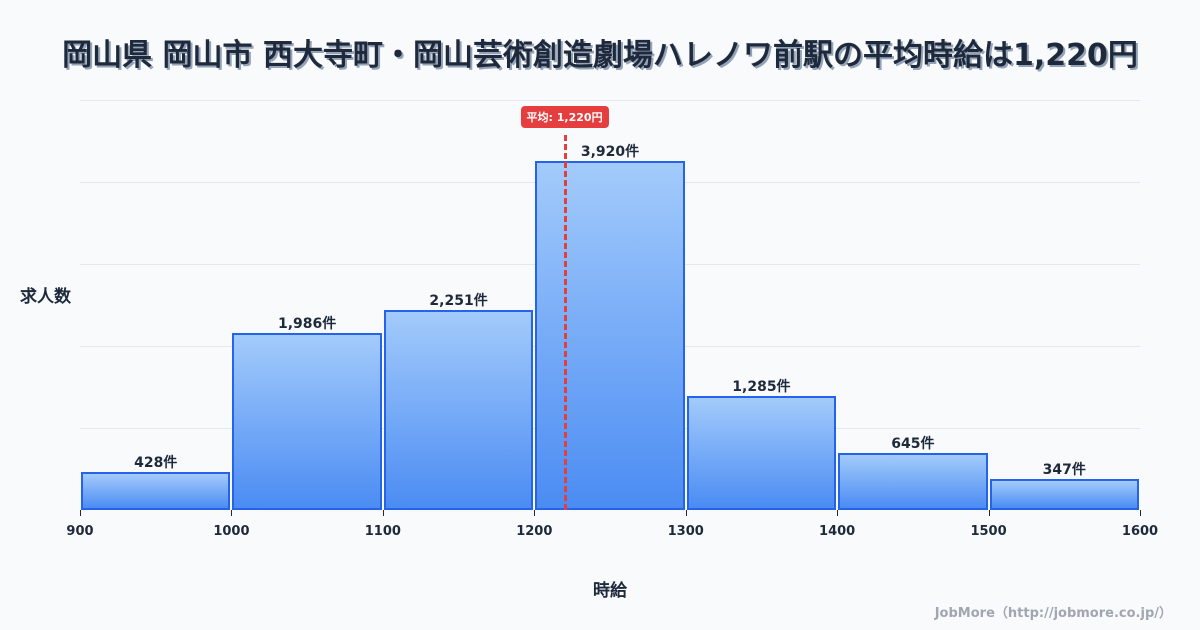  I want to click on x-tick-label: 1300, so click(685, 531).